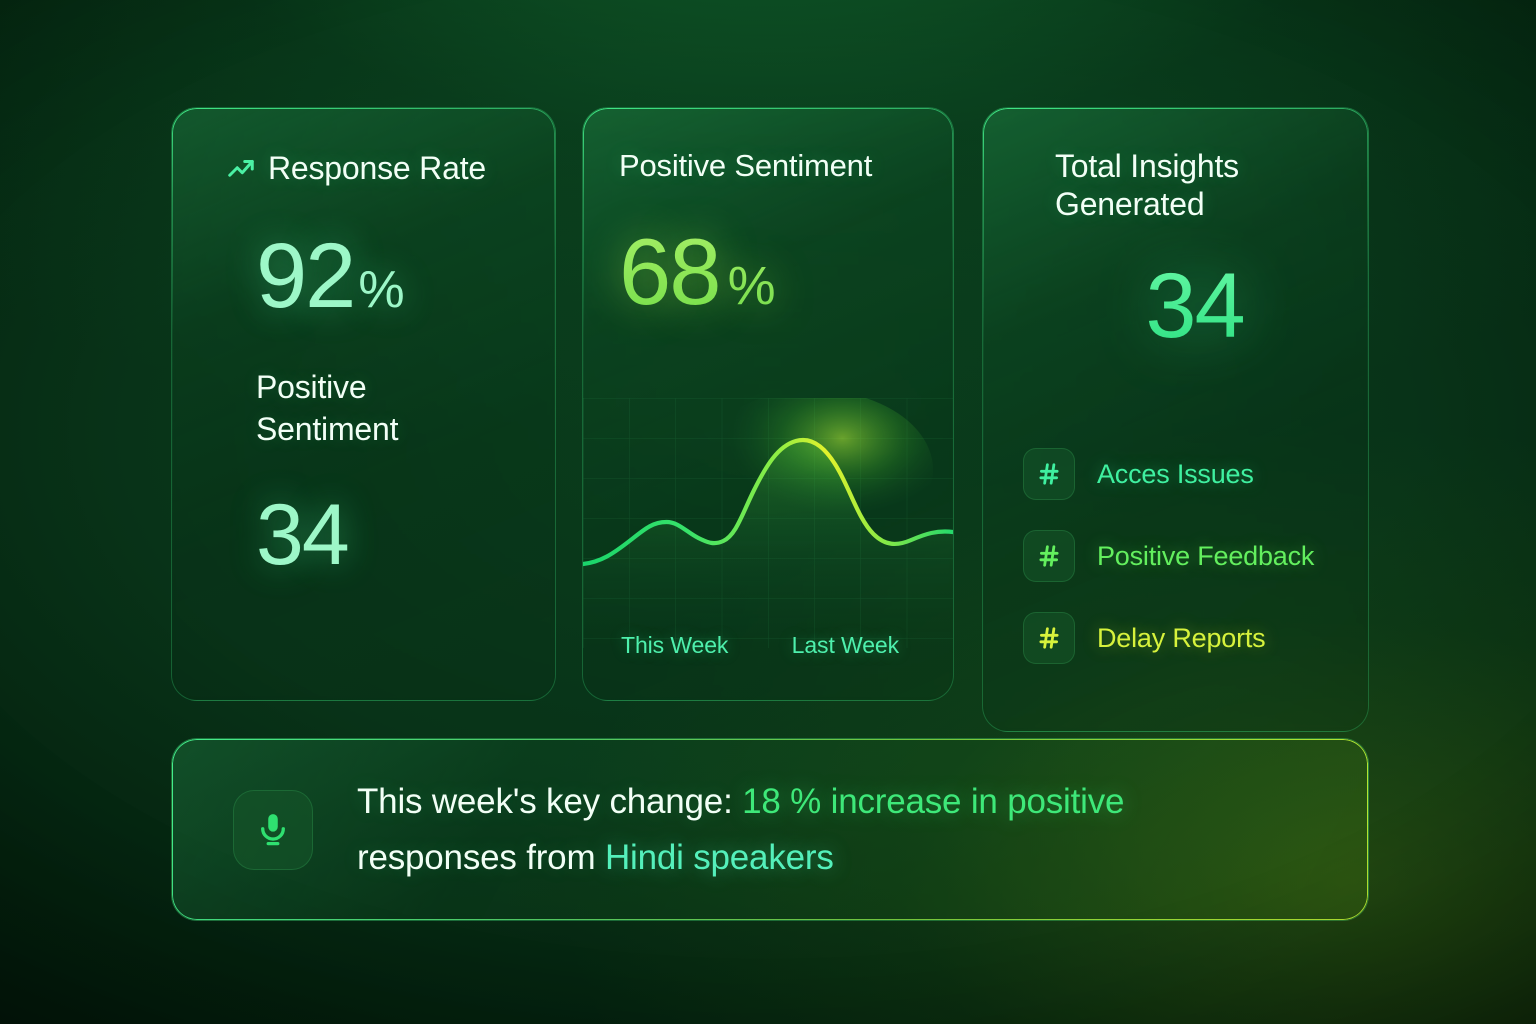 Image resolution: width=1536 pixels, height=1024 pixels. I want to click on chart-line, so click(768, 502).